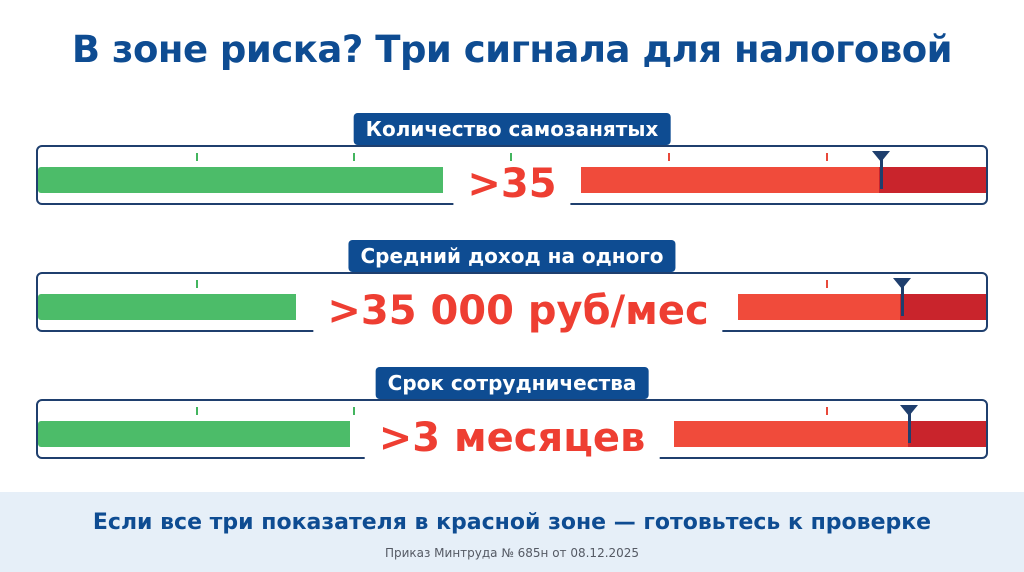 This screenshot has height=572, width=1024. Describe the element at coordinates (518, 313) in the screenshot. I see `threshold-value: >35 000 руб/мес` at that location.